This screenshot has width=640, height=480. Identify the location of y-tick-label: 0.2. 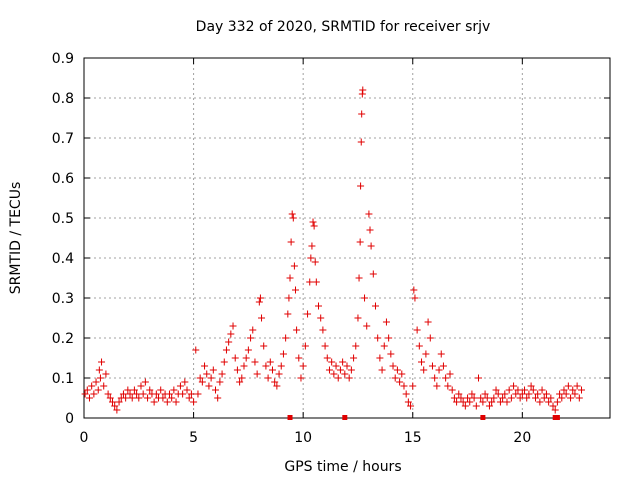
(63, 339).